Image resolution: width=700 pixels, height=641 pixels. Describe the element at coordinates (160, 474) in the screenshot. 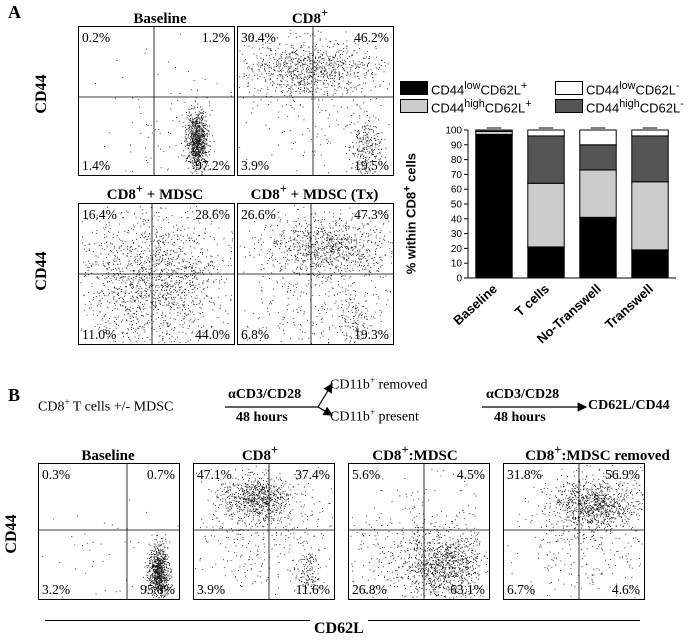

I see `plot-b1-q-ur: 0.7%` at that location.